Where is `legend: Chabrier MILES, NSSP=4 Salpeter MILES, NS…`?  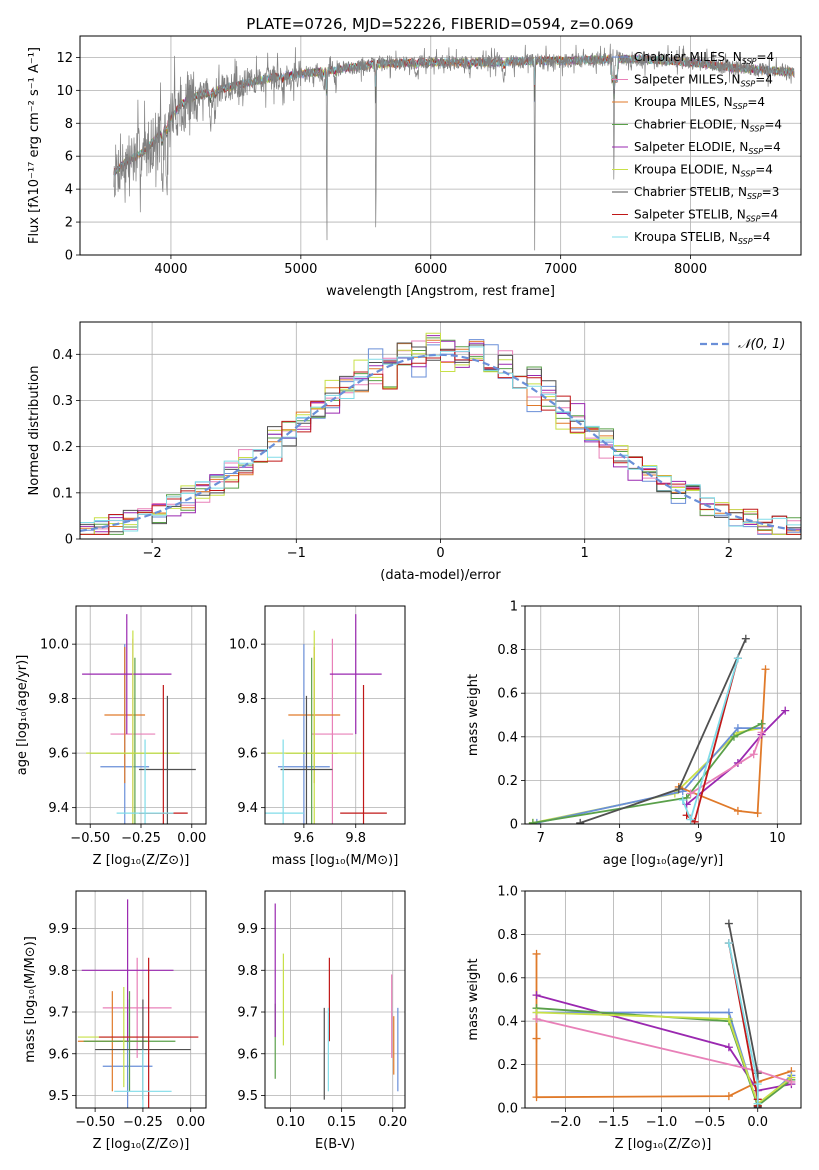 legend: Chabrier MILES, NSSP=4 Salpeter MILES, NS… is located at coordinates (697, 148).